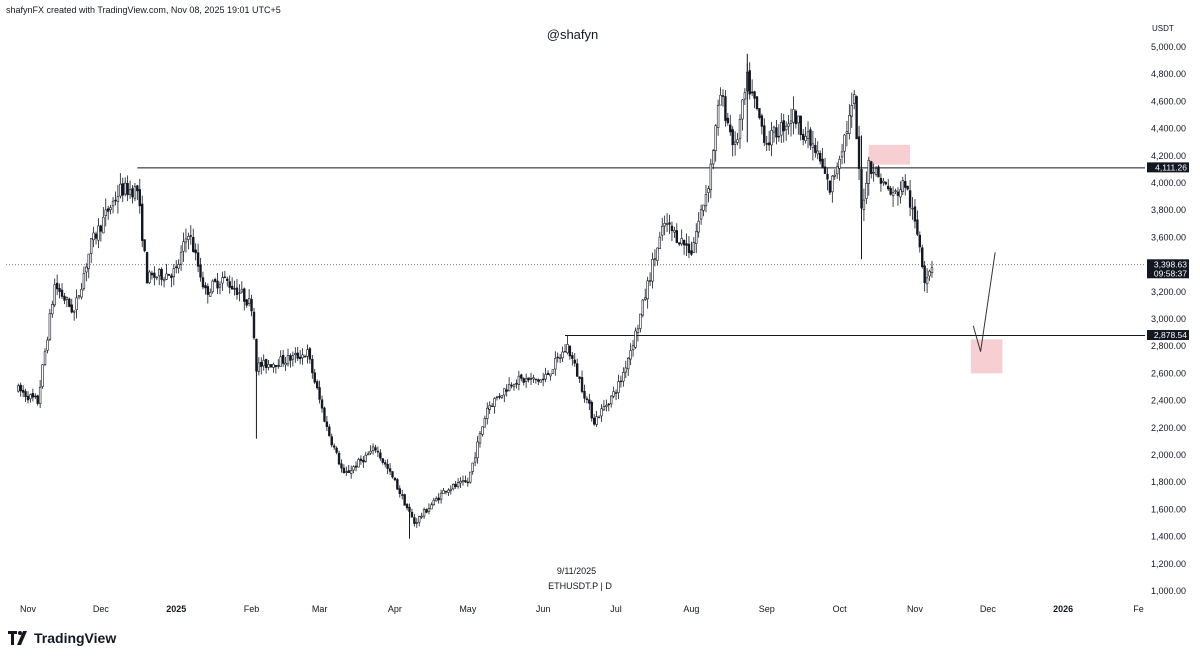 The height and width of the screenshot is (658, 1200). I want to click on tradingview-logo: TradingView, so click(62, 638).